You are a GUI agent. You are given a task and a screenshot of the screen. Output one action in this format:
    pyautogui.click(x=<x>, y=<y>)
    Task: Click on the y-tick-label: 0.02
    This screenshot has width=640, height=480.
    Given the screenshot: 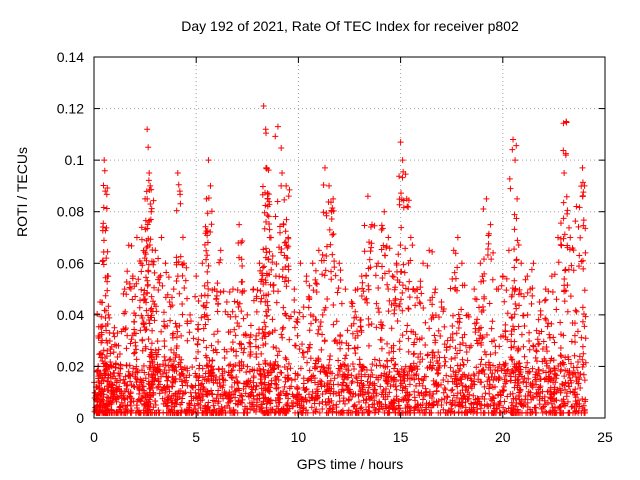 What is the action you would take?
    pyautogui.click(x=70, y=366)
    